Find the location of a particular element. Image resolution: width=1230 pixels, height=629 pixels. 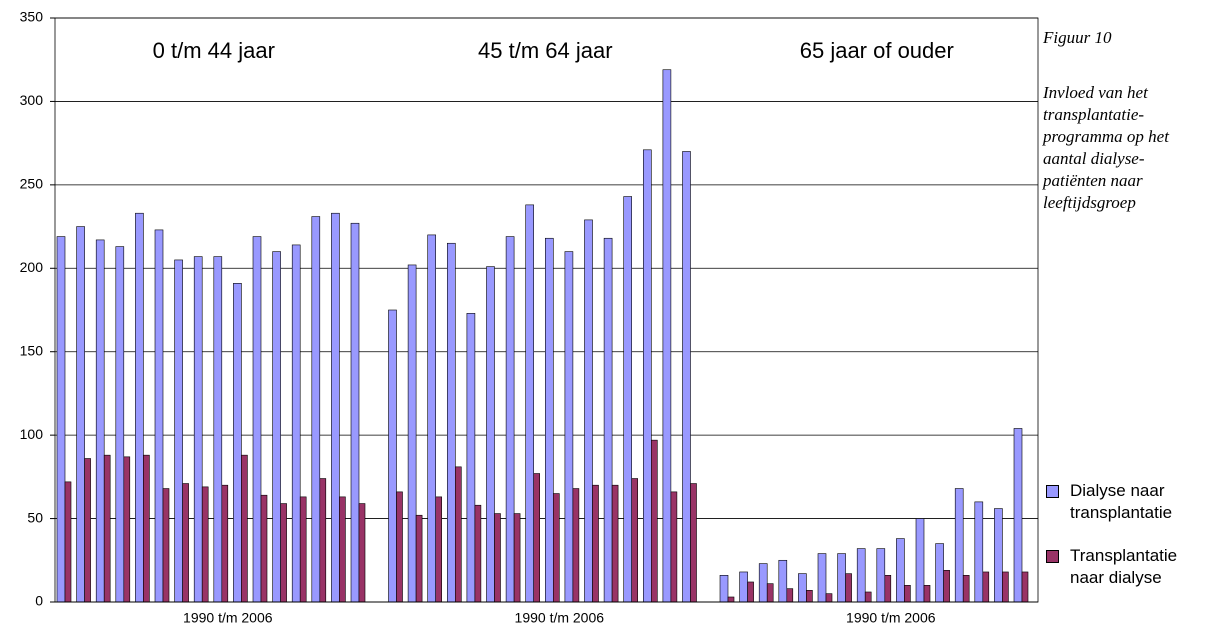

y-tick-label: 0 is located at coordinates (39, 601).